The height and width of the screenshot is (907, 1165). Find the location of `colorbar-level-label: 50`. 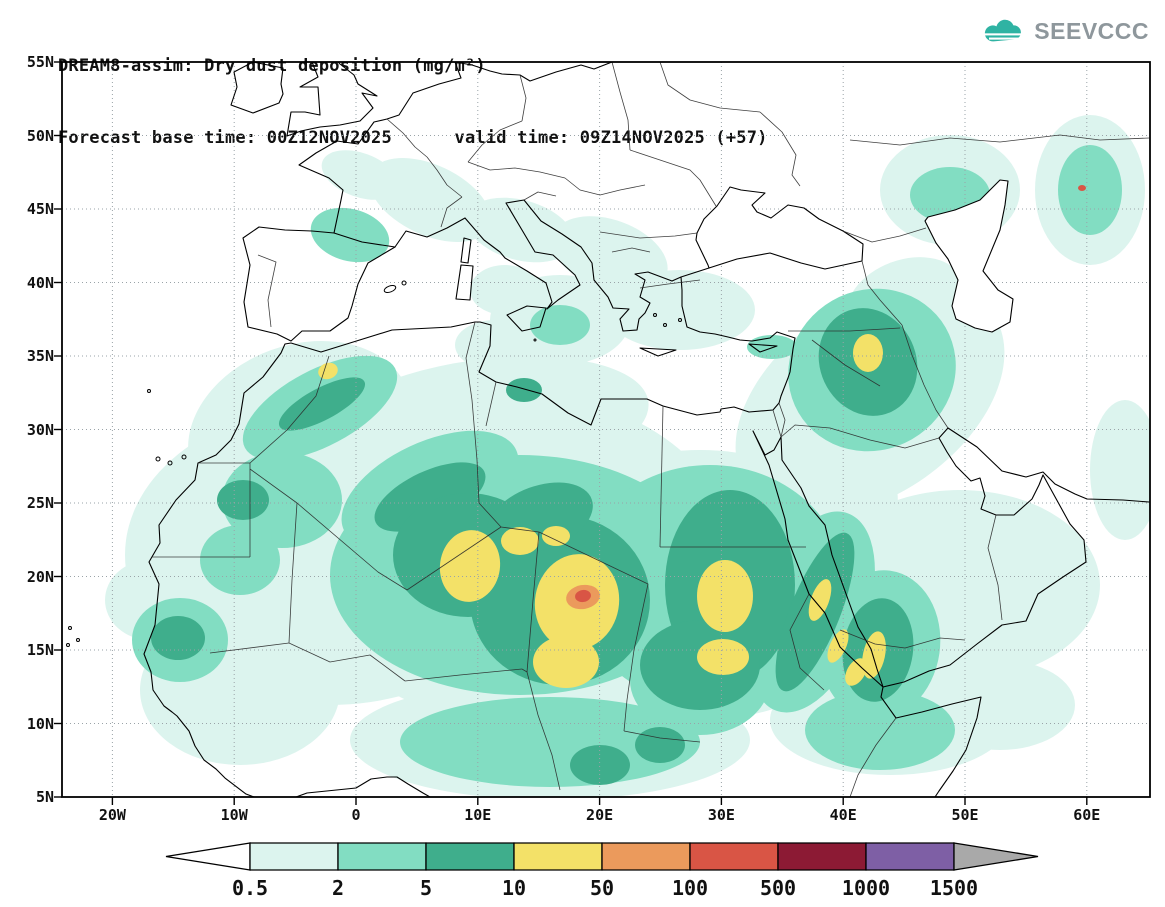

colorbar-level-label: 50 is located at coordinates (602, 888).